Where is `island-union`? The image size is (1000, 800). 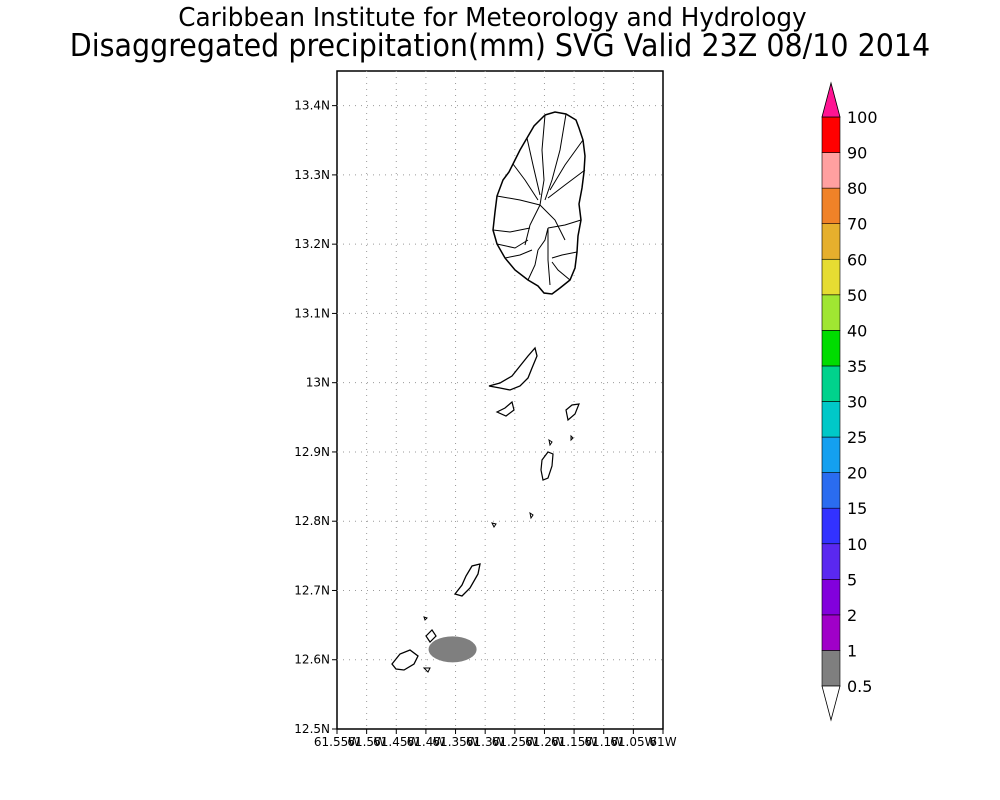 island-union is located at coordinates (467, 580).